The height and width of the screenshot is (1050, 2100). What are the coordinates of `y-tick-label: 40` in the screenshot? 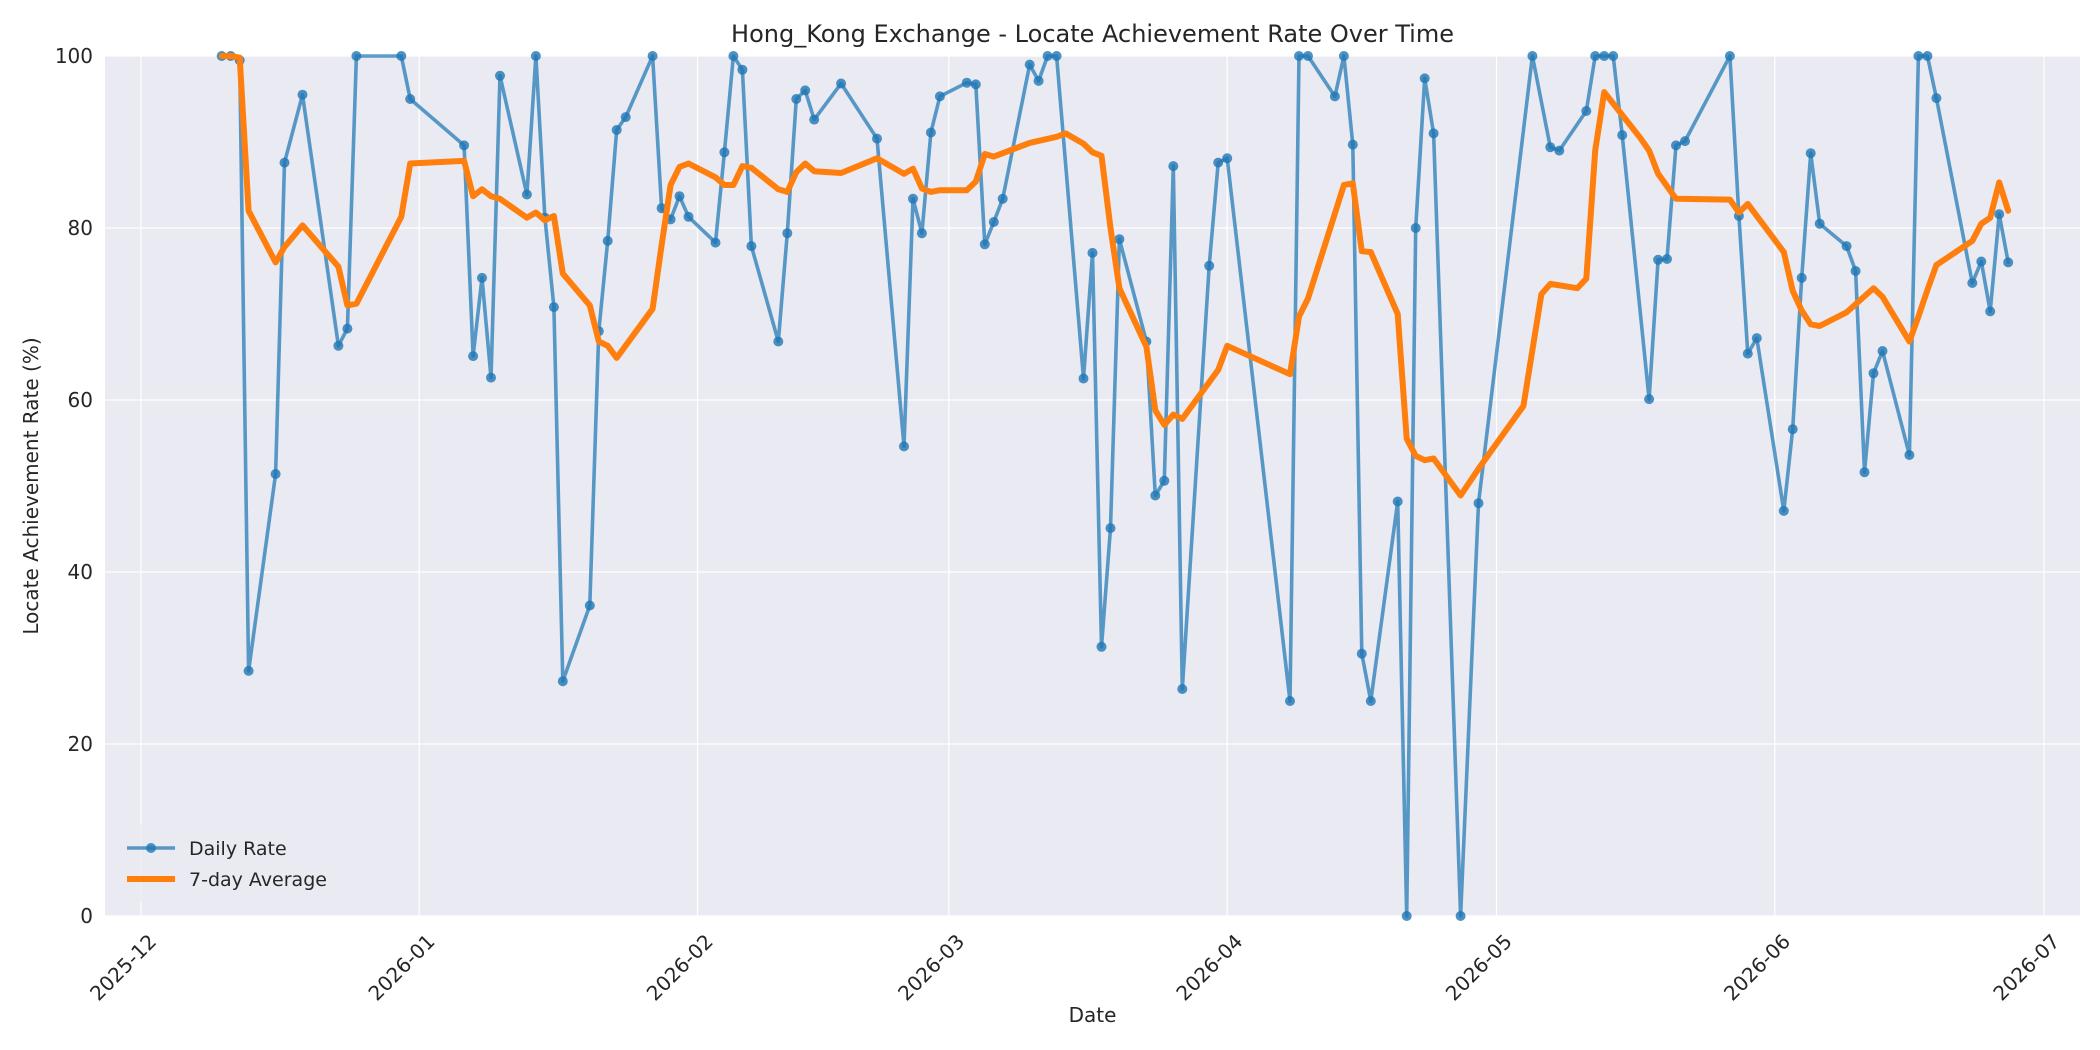 It's located at (80, 572).